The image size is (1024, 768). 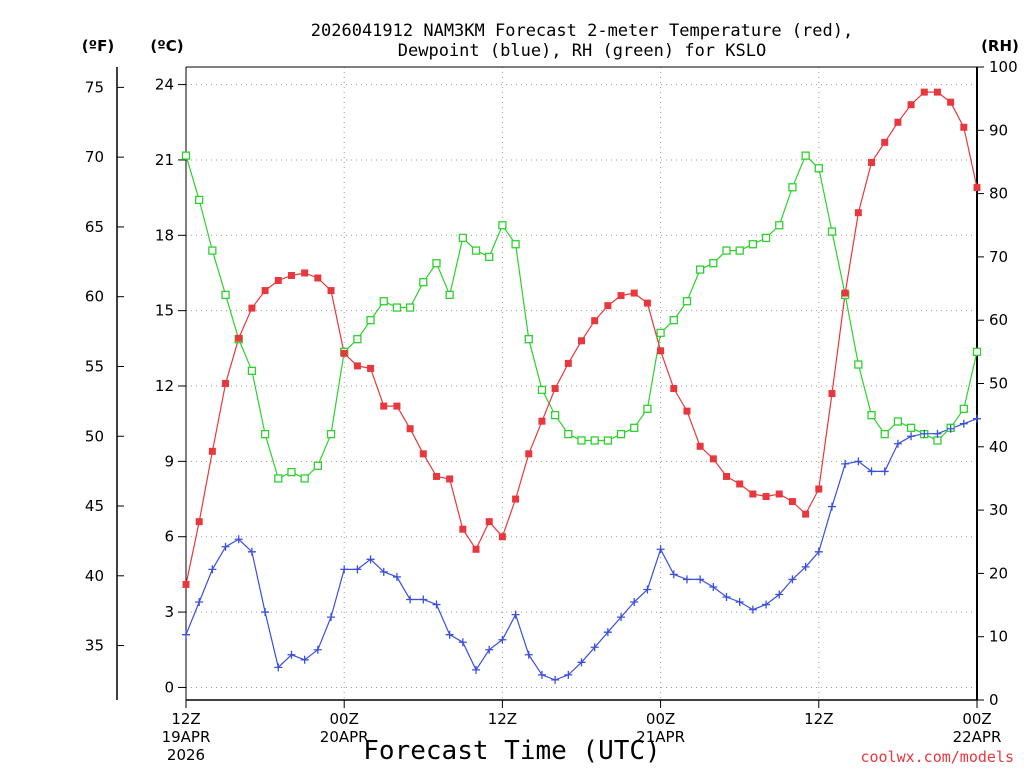 I want to click on rh-tick-label: 10, so click(x=998, y=637).